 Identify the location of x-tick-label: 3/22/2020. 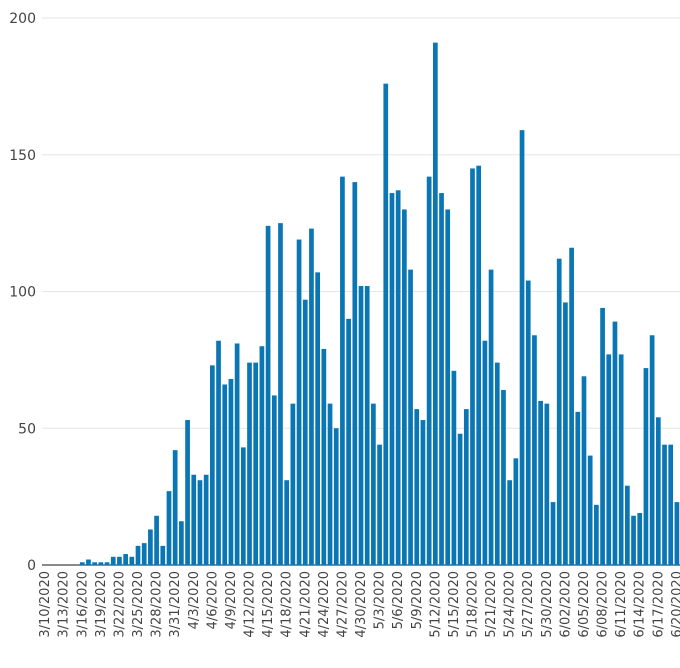
(119, 604).